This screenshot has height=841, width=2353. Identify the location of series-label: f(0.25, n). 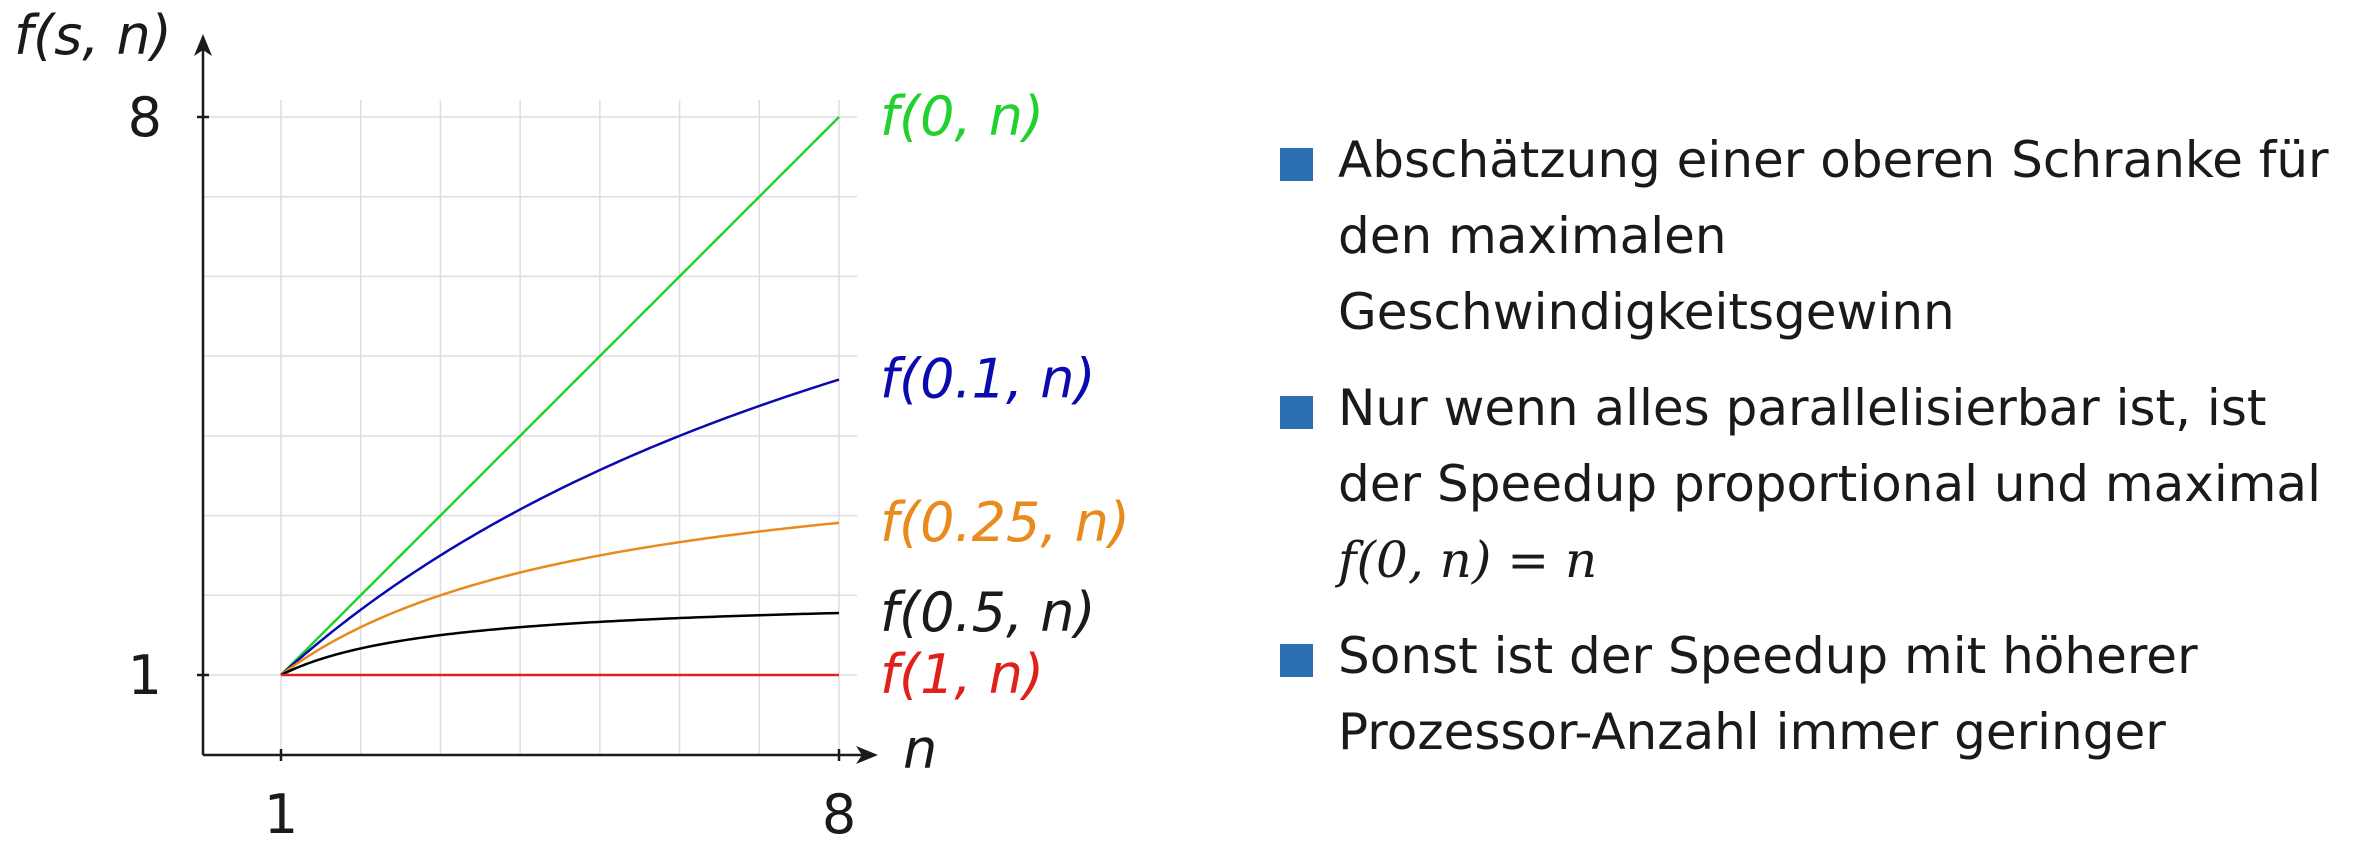
(1005, 522).